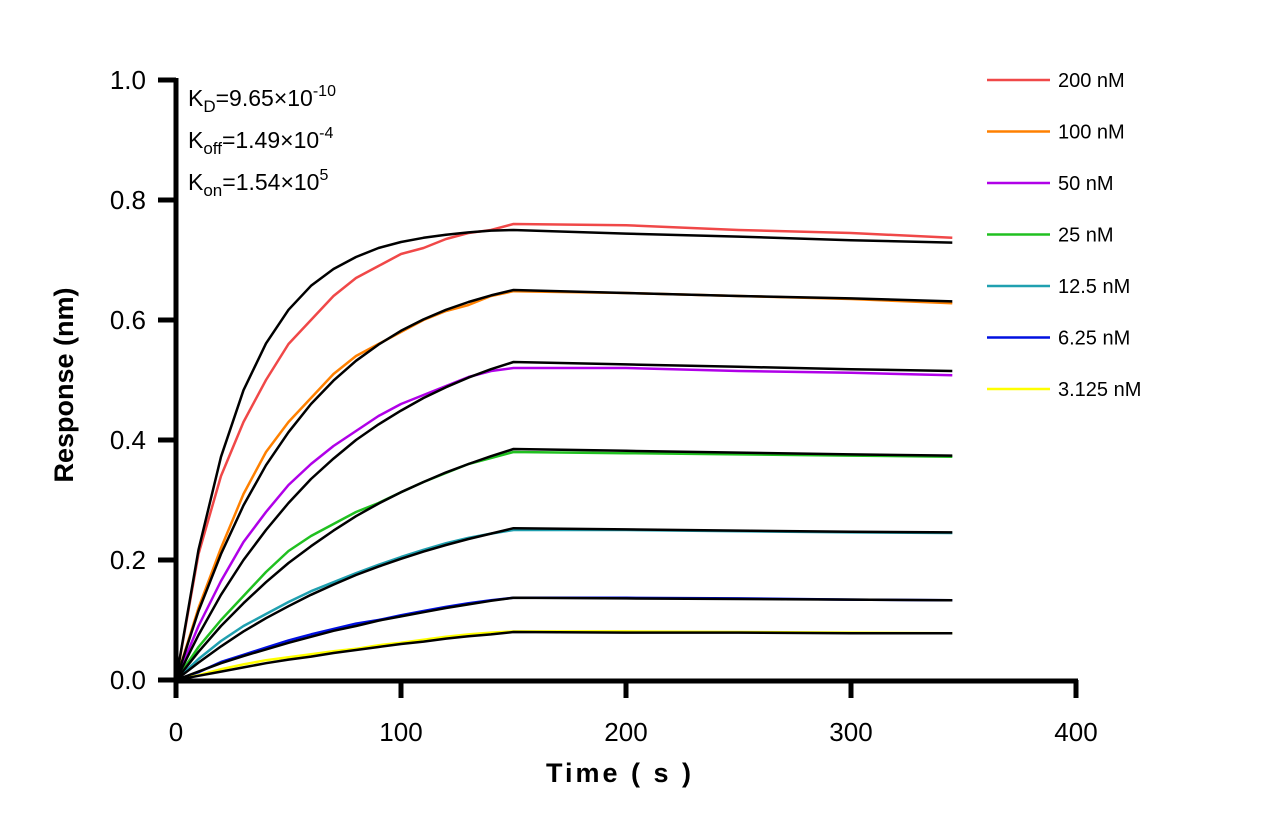  I want to click on x-tick-label: 100, so click(400, 732).